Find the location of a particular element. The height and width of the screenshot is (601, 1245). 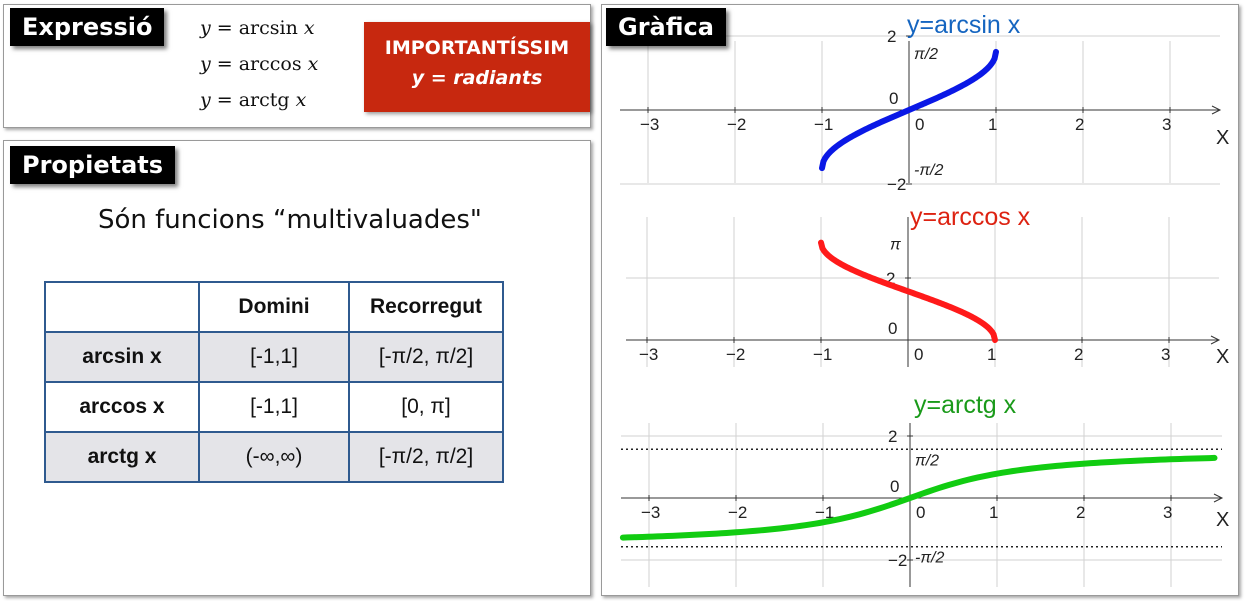

tag-grafica: Gràfica is located at coordinates (666, 27).